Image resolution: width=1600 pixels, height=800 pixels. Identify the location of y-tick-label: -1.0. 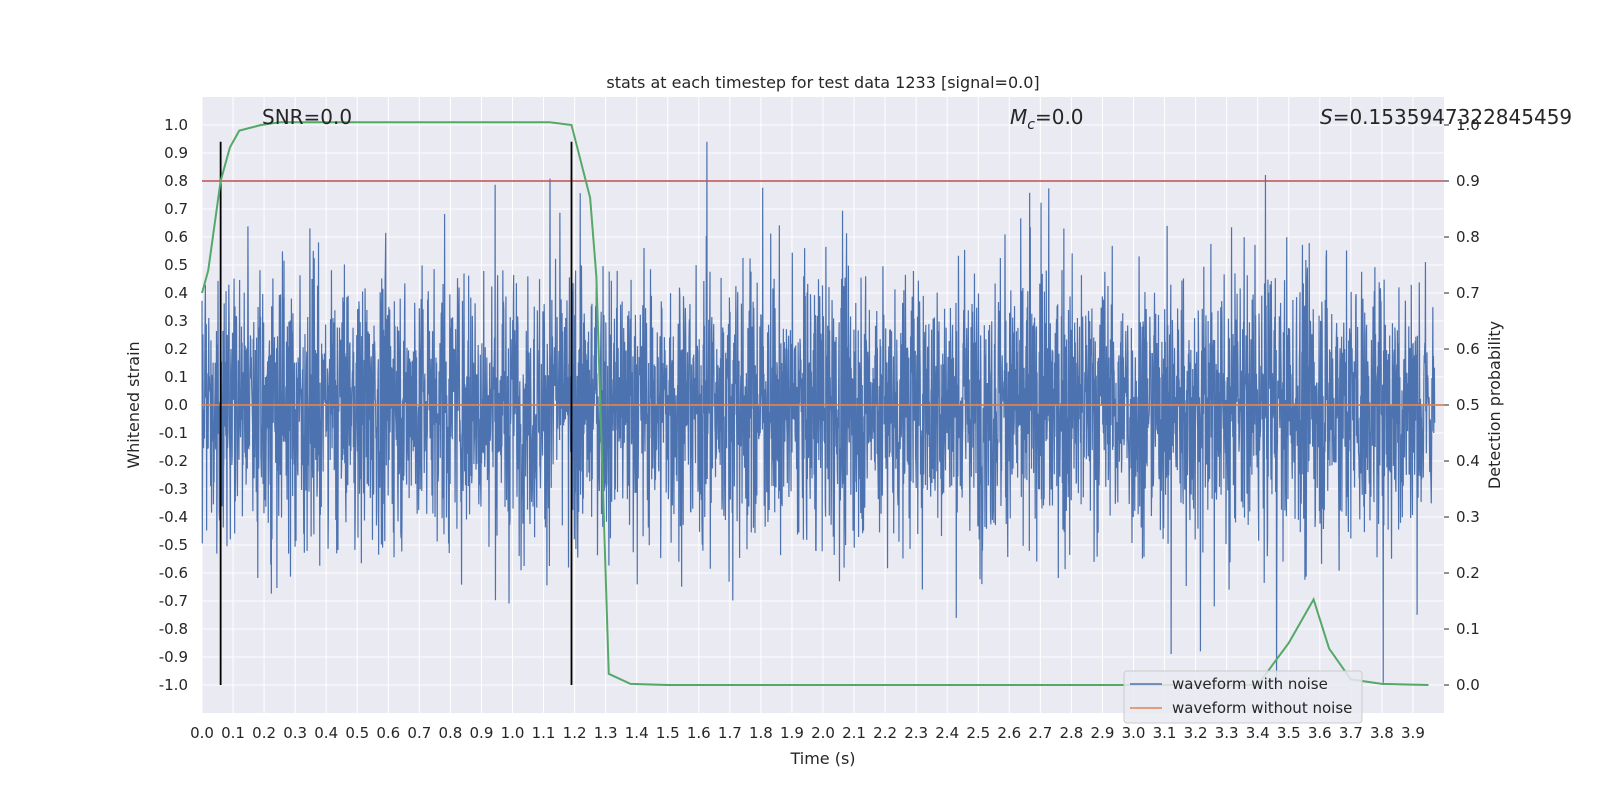
(173, 685).